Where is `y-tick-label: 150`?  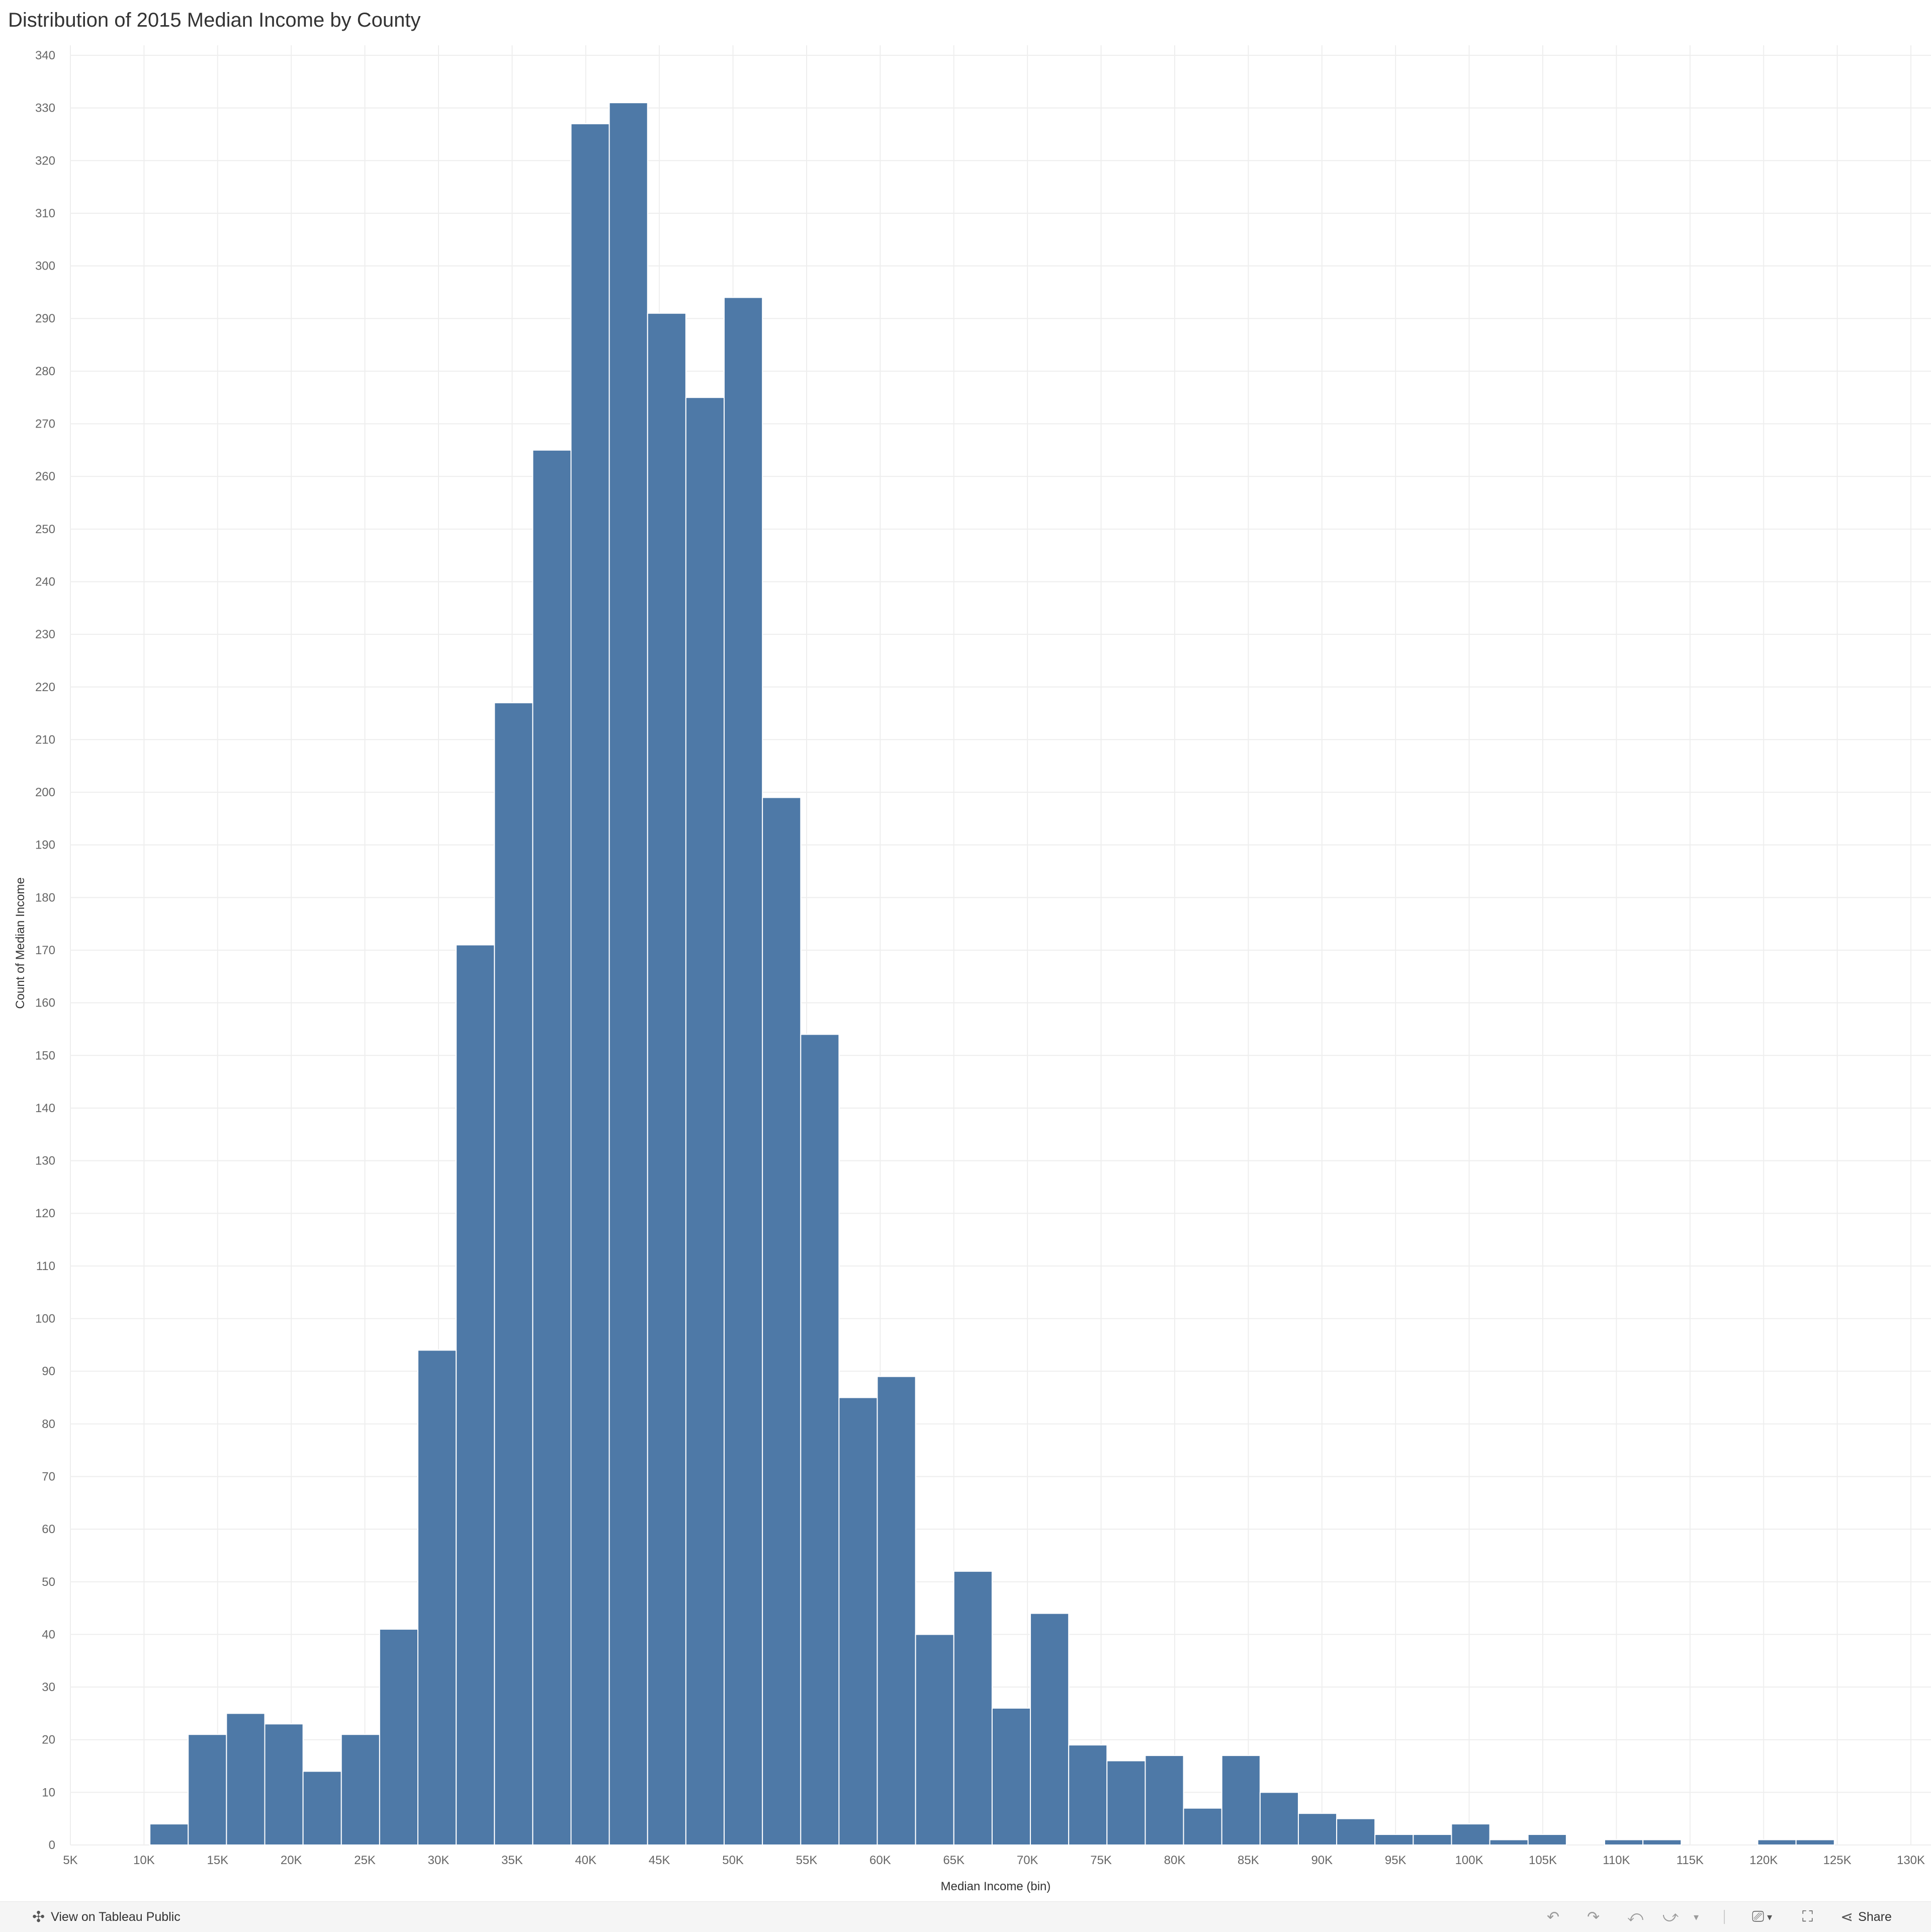
y-tick-label: 150 is located at coordinates (45, 1055).